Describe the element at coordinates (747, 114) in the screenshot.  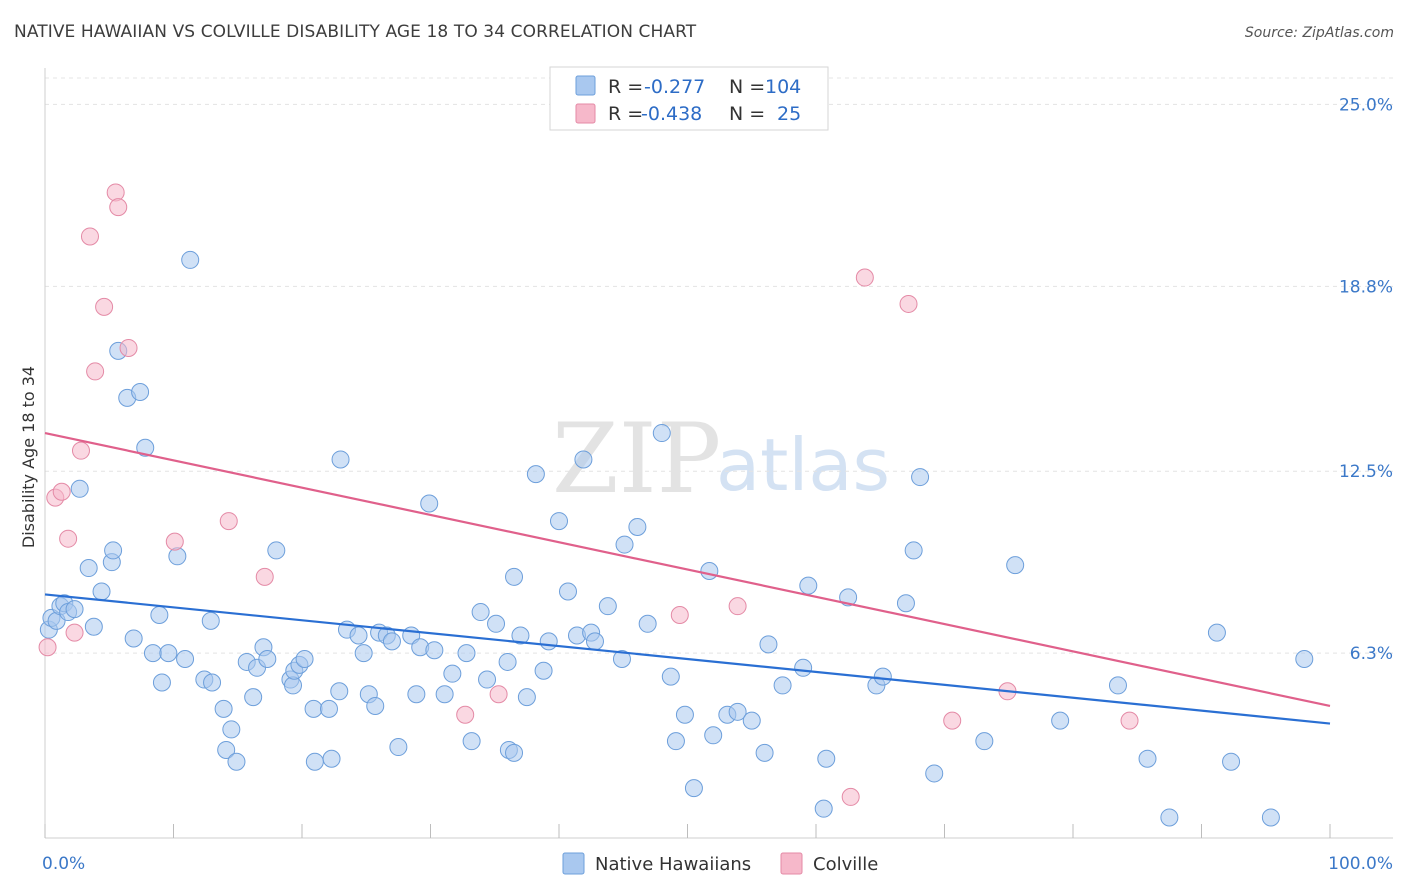
I see `legend-n-label: N =` at that location.